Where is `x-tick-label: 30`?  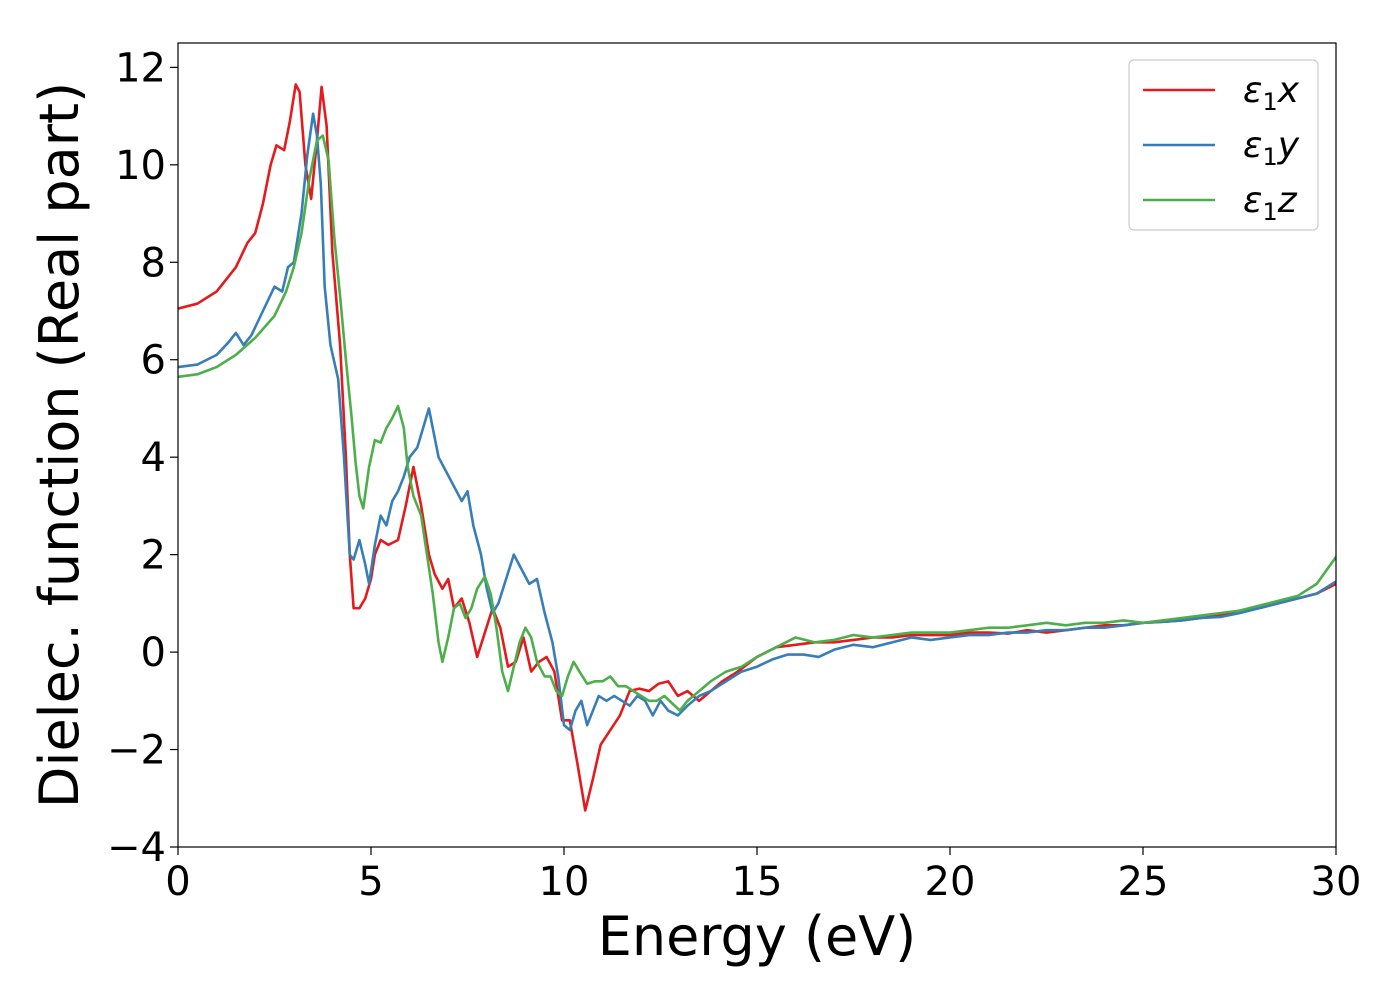
x-tick-label: 30 is located at coordinates (1336, 882).